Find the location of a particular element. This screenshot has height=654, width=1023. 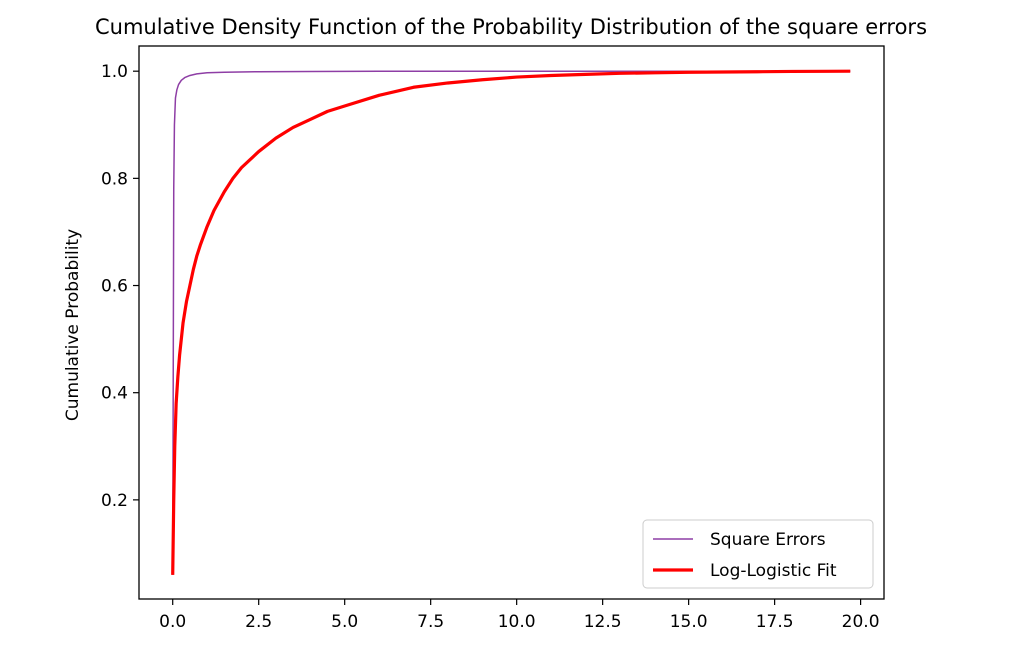

legend-label: Square Errors is located at coordinates (768, 540).